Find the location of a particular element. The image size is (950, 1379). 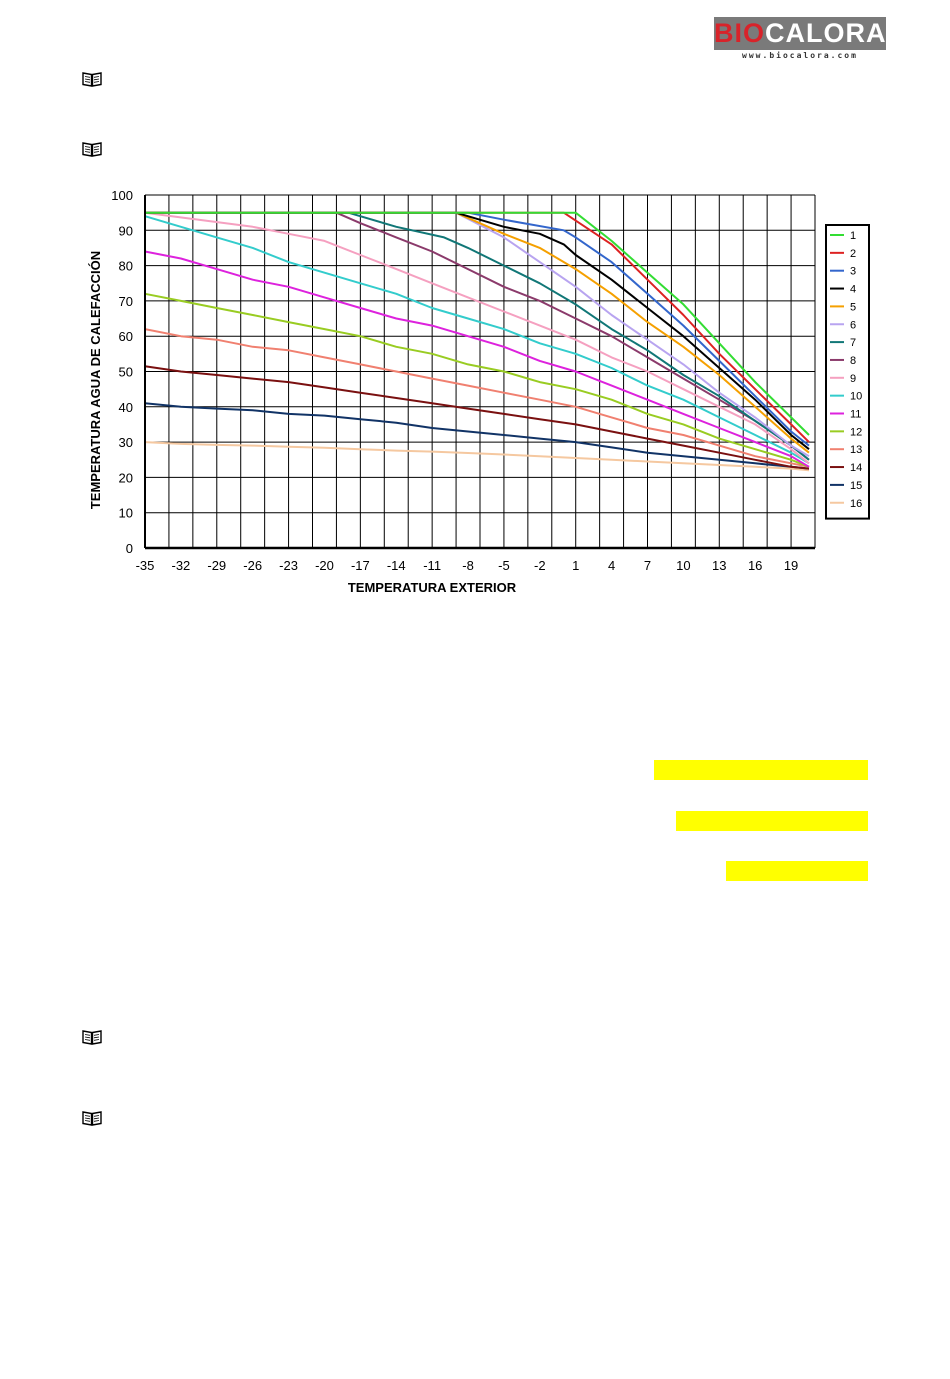

x-tick-label: 19 is located at coordinates (791, 565).